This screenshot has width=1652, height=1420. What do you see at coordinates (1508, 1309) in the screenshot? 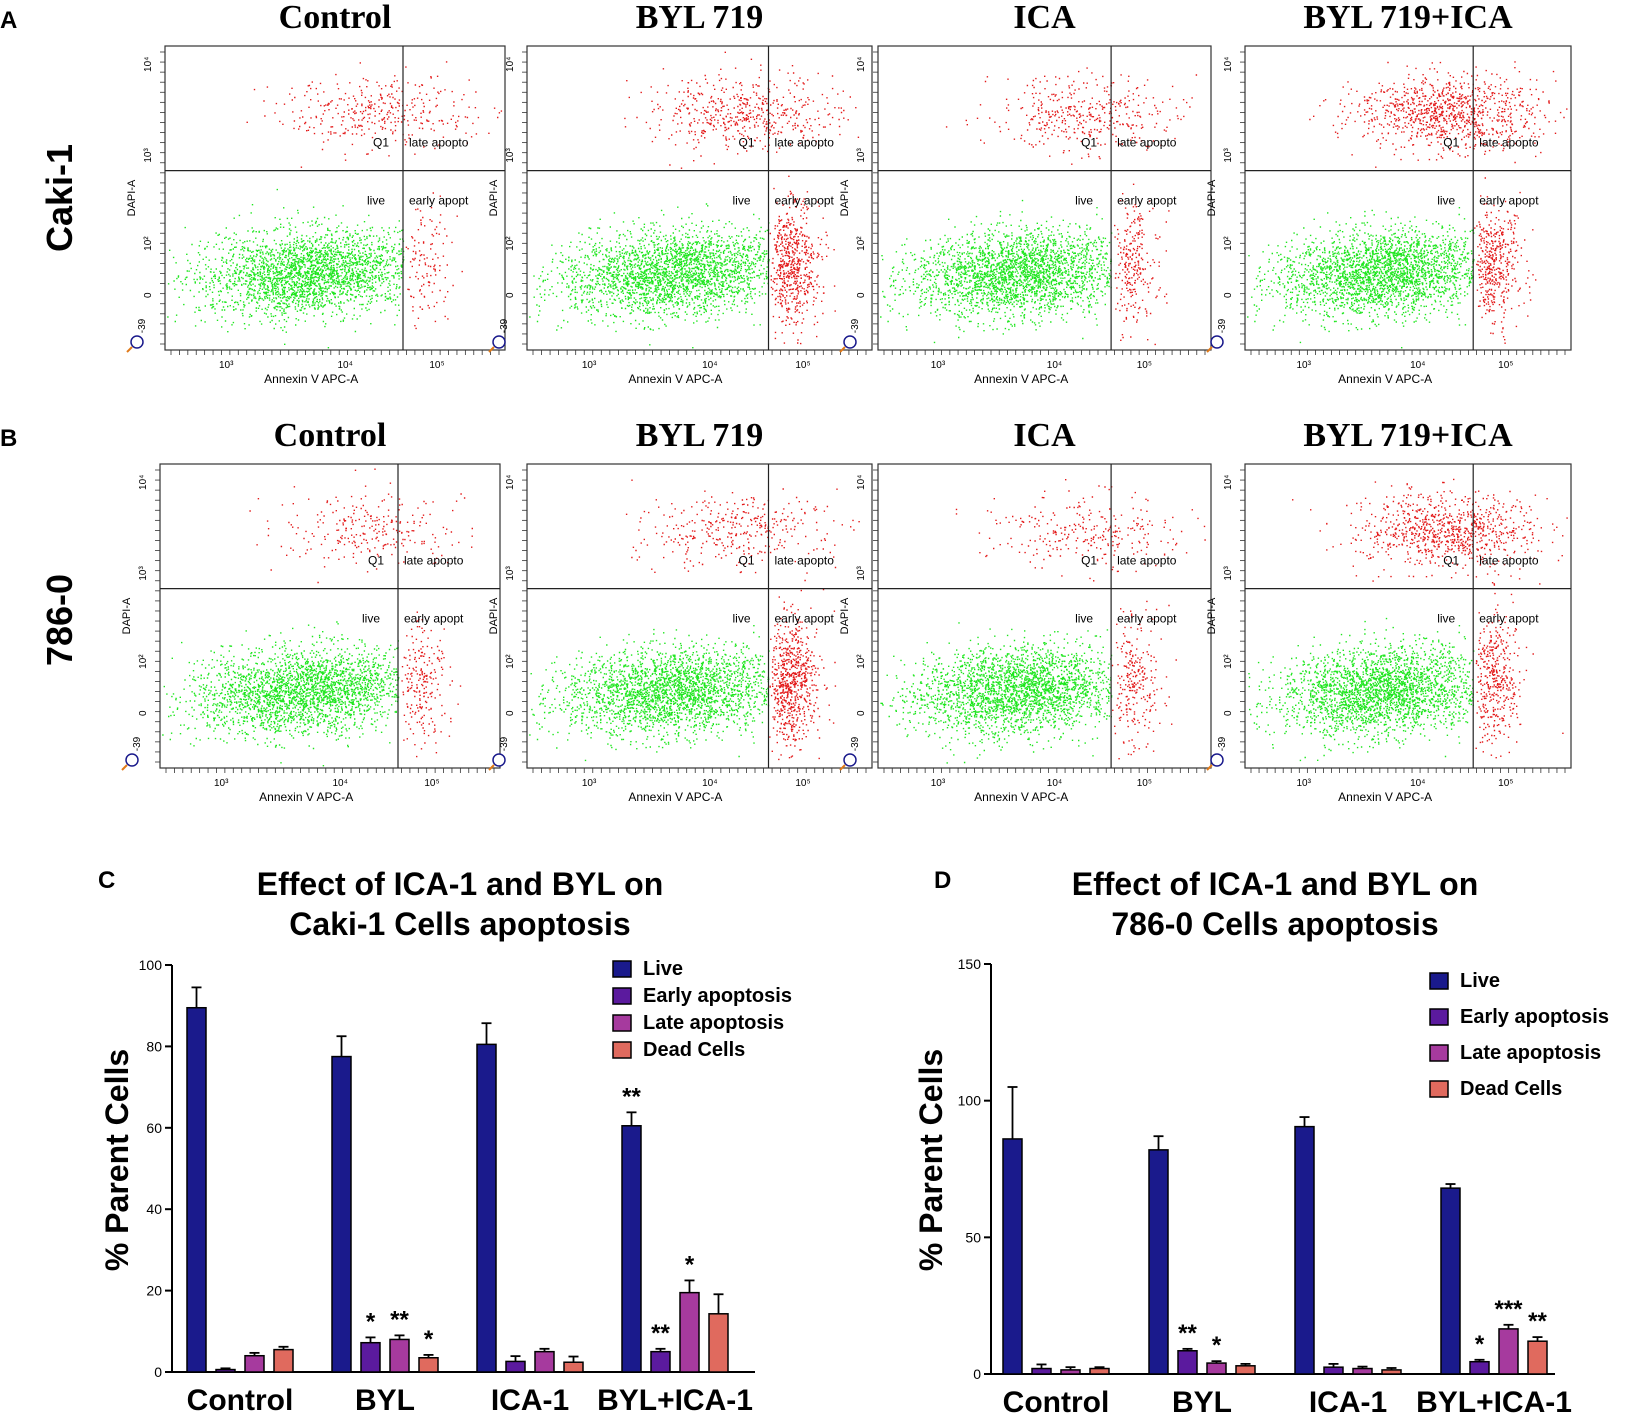
I see `significance-mark: ***` at bounding box center [1508, 1309].